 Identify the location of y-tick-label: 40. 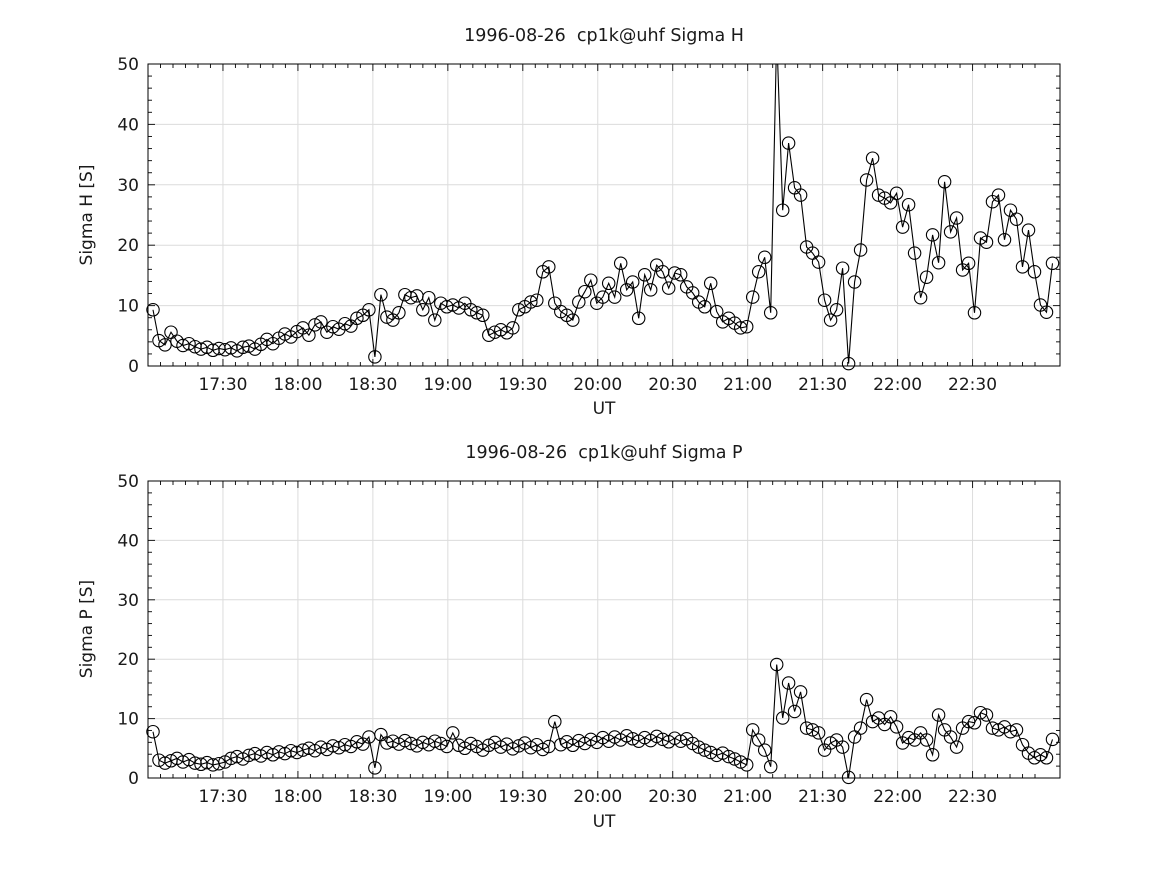
(128, 541).